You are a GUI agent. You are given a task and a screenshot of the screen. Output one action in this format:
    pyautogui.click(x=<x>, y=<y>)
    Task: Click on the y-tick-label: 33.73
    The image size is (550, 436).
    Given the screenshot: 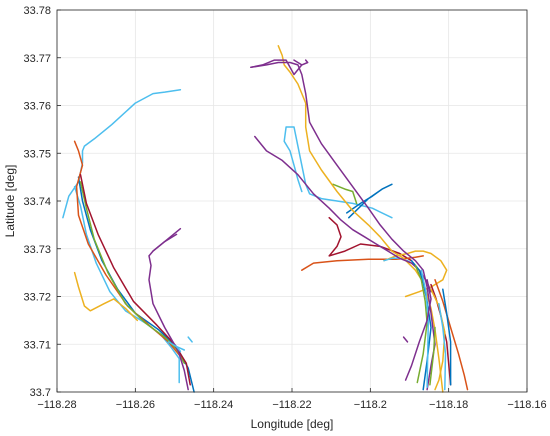 What is the action you would take?
    pyautogui.click(x=37, y=250)
    